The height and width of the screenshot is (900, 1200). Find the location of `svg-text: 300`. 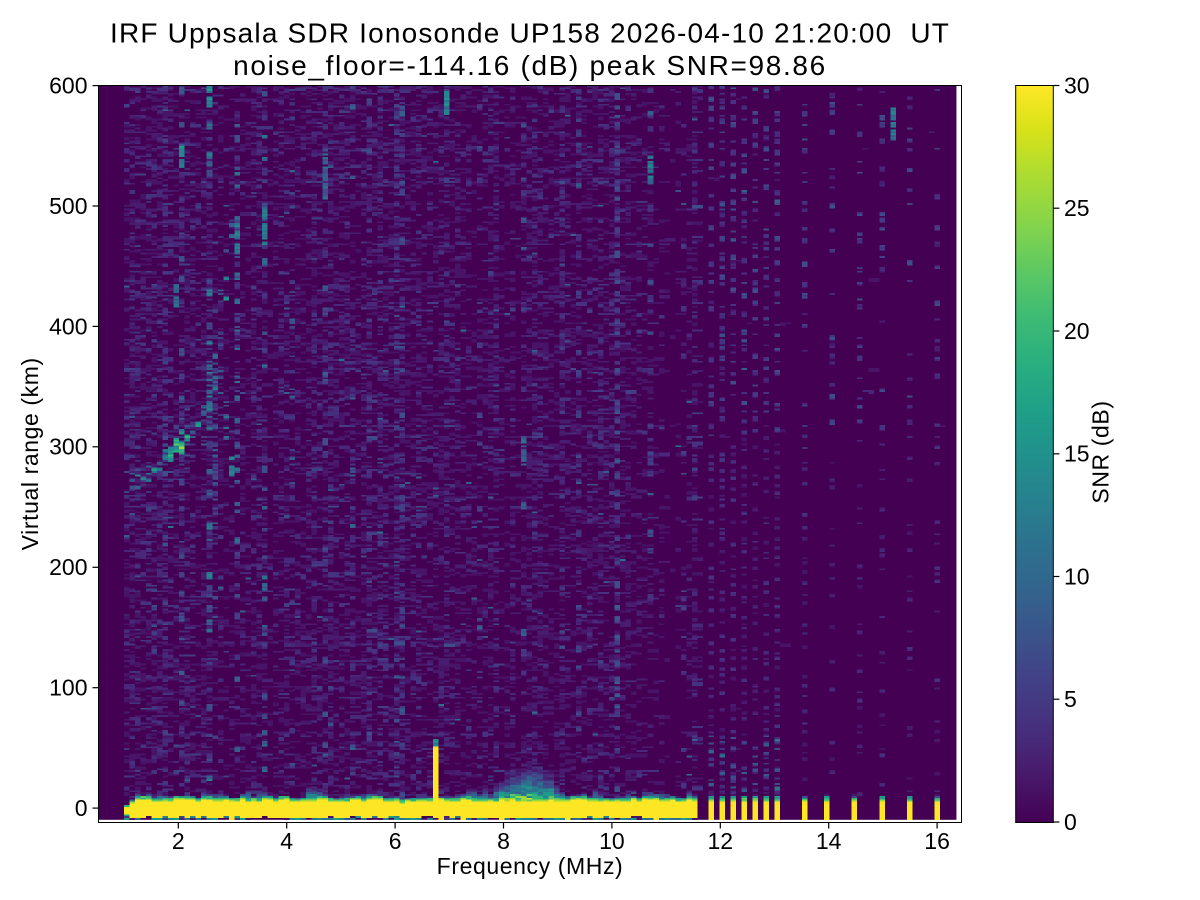

svg-text: 300 is located at coordinates (68, 447).